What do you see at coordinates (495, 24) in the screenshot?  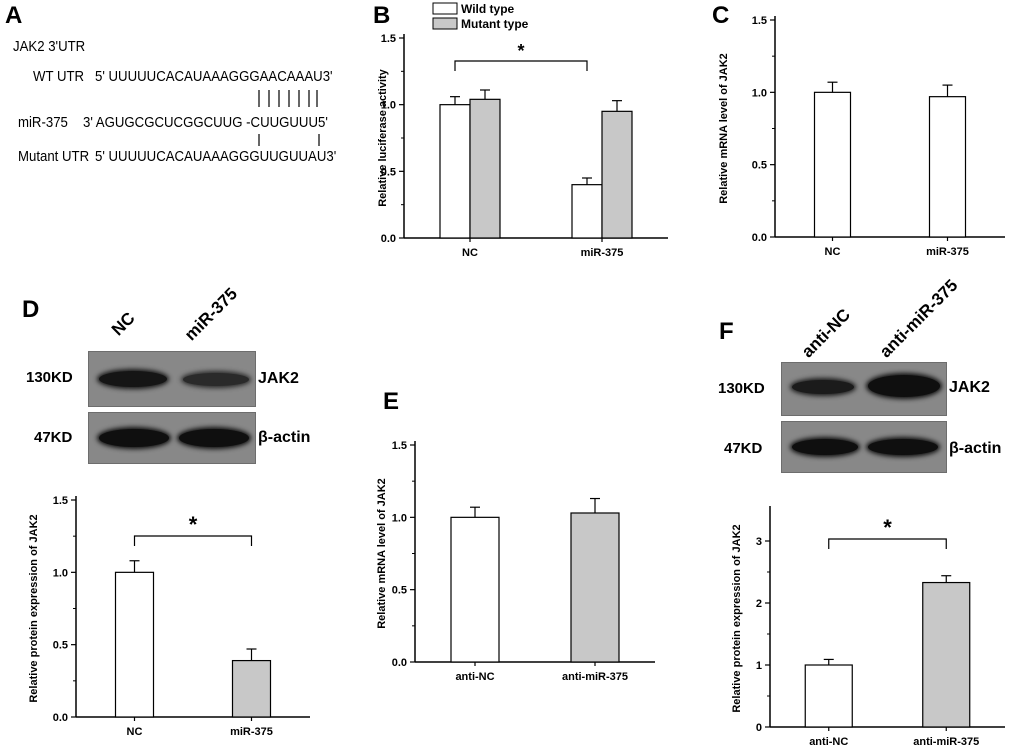 I see `legend-label: Mutant type` at bounding box center [495, 24].